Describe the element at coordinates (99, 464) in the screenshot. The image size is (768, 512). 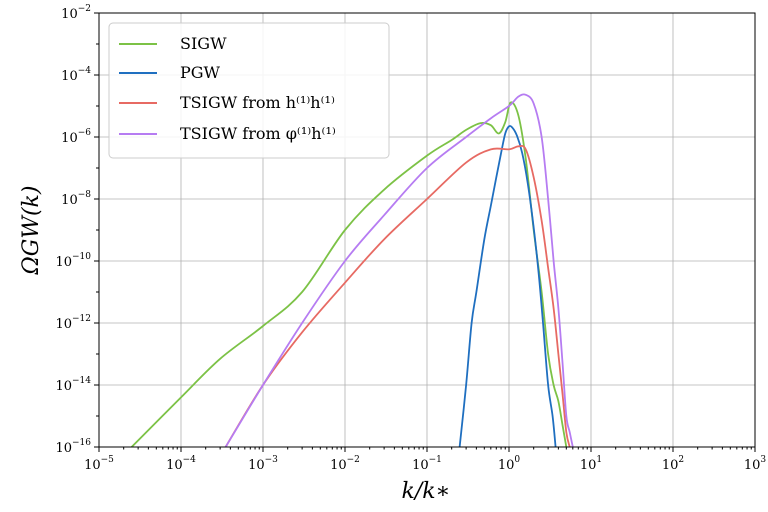
I see `x-tick-label: 10⁻⁵` at that location.